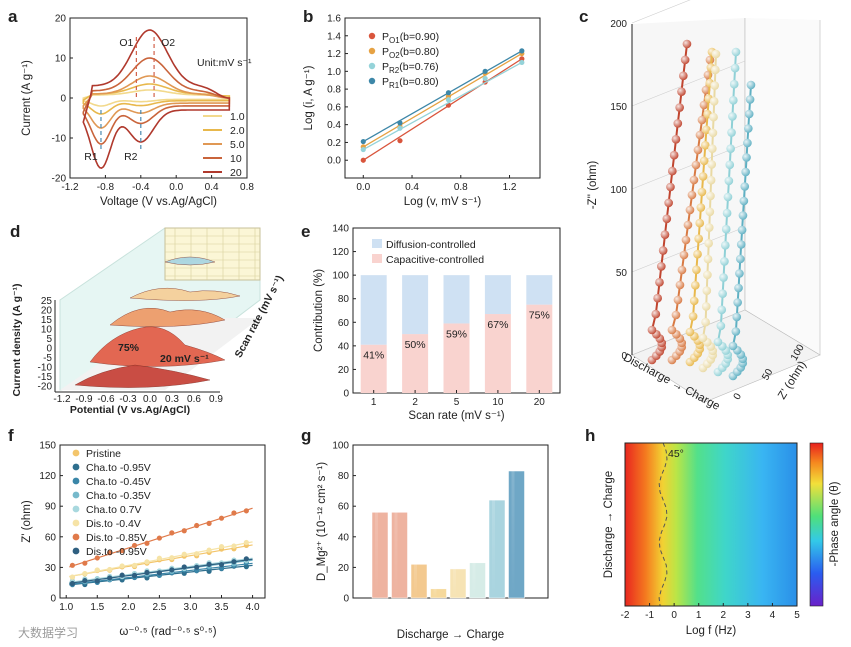 The image size is (851, 647). Describe the element at coordinates (237, 145) in the screenshot. I see `a-legend-label-5.0: 5.0` at that location.